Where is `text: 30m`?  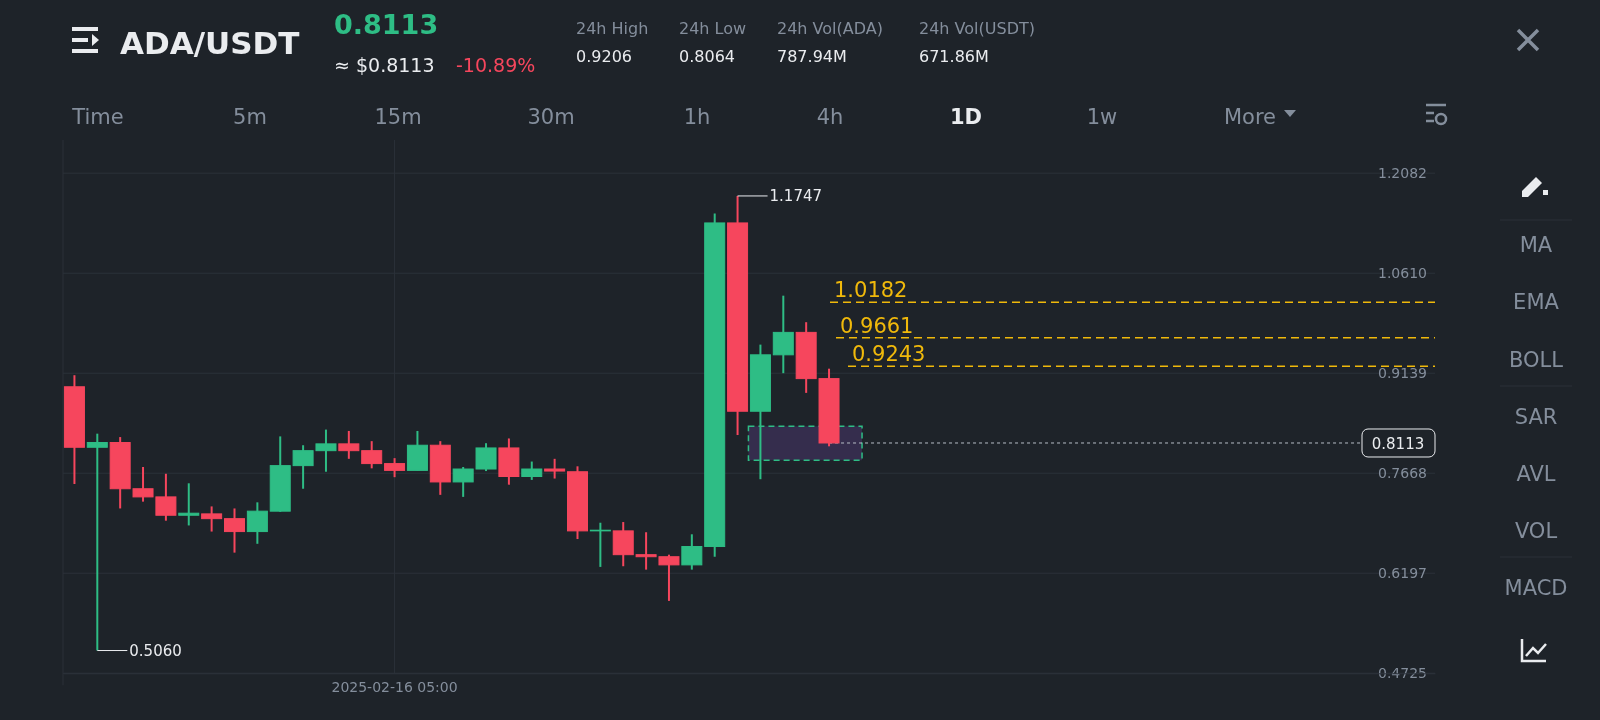
text: 30m is located at coordinates (551, 117).